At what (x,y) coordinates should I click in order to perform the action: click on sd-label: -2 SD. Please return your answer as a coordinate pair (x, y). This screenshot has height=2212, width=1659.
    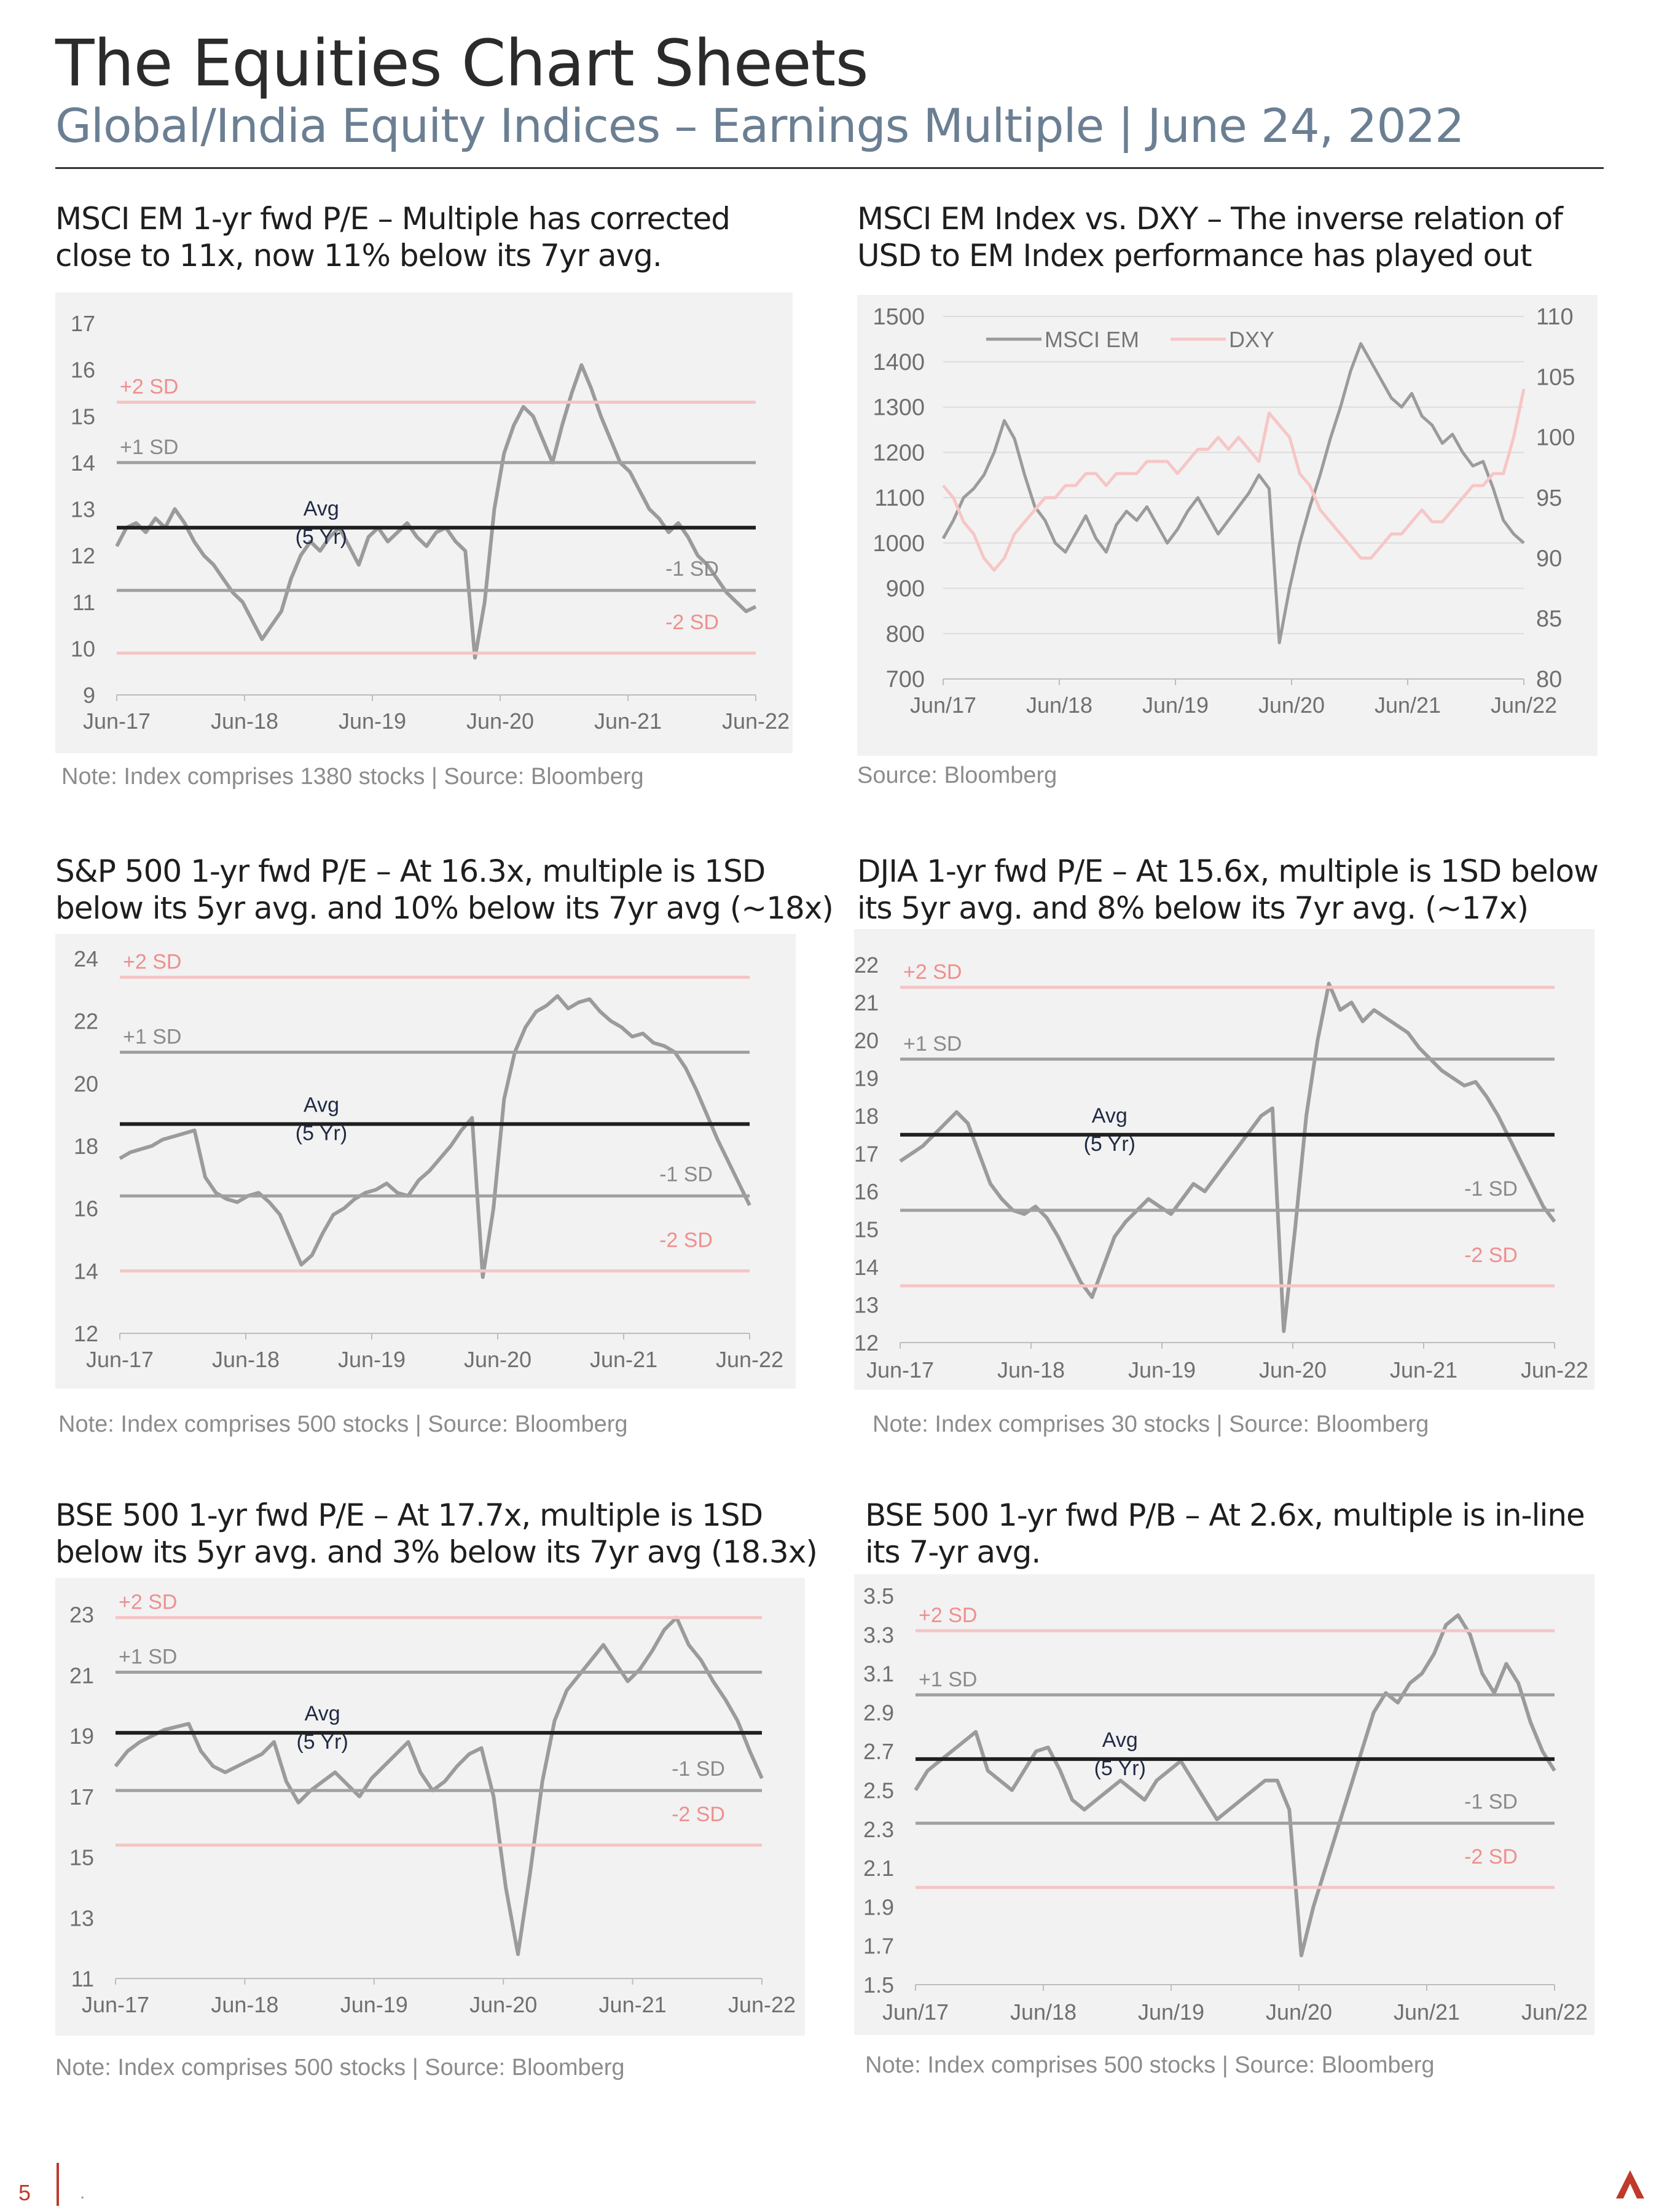
    Looking at the image, I should click on (698, 1814).